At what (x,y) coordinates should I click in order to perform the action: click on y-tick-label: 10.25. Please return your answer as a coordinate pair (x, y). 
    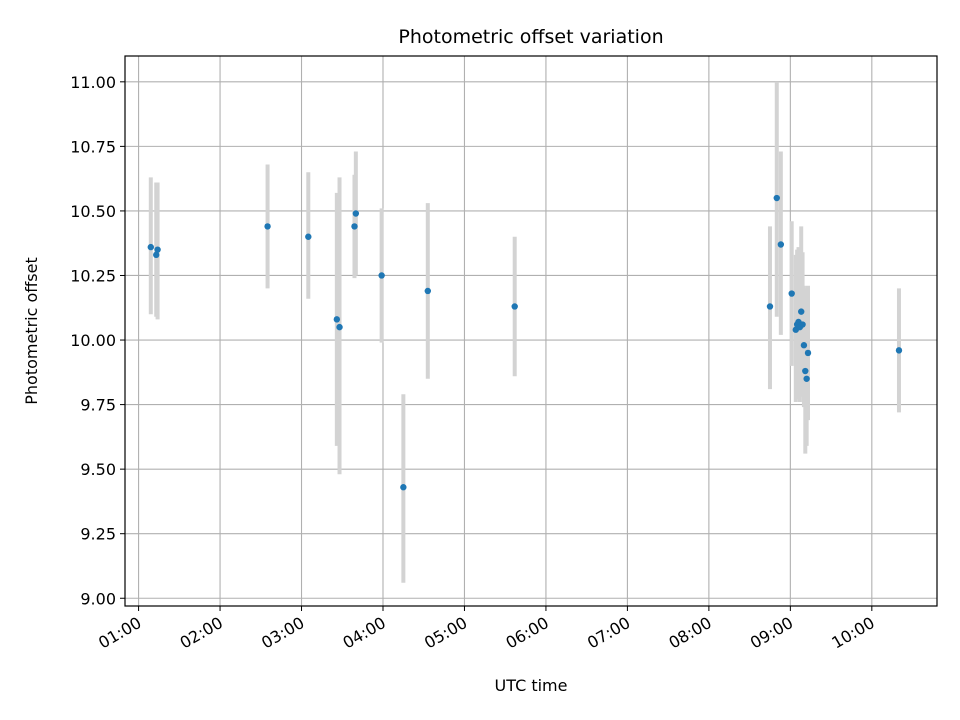
    Looking at the image, I should click on (93, 275).